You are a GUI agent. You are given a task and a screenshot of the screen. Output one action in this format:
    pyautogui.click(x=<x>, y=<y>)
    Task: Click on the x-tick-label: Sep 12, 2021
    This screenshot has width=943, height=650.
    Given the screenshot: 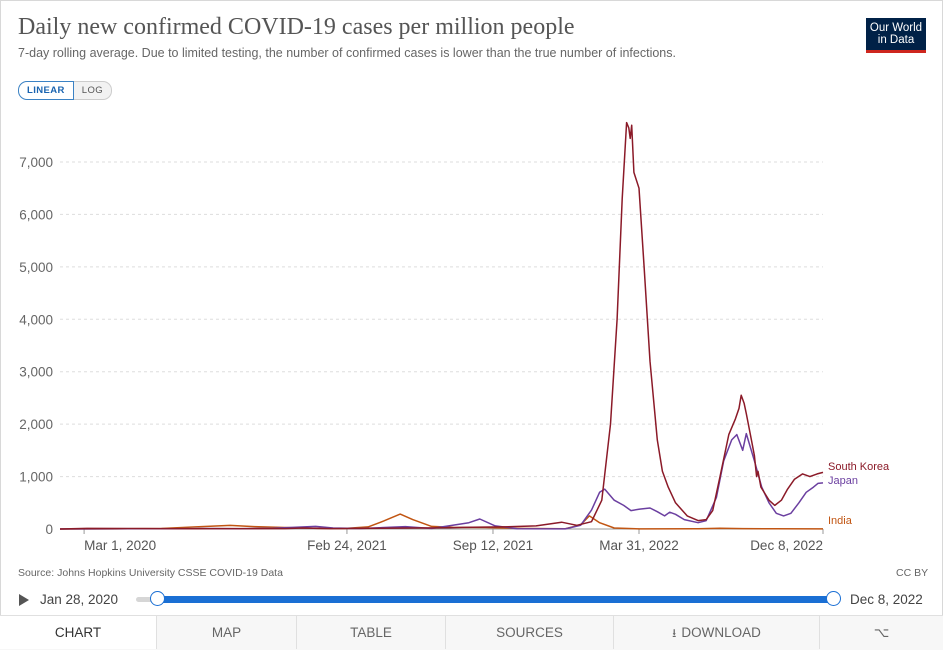 What is the action you would take?
    pyautogui.click(x=493, y=545)
    